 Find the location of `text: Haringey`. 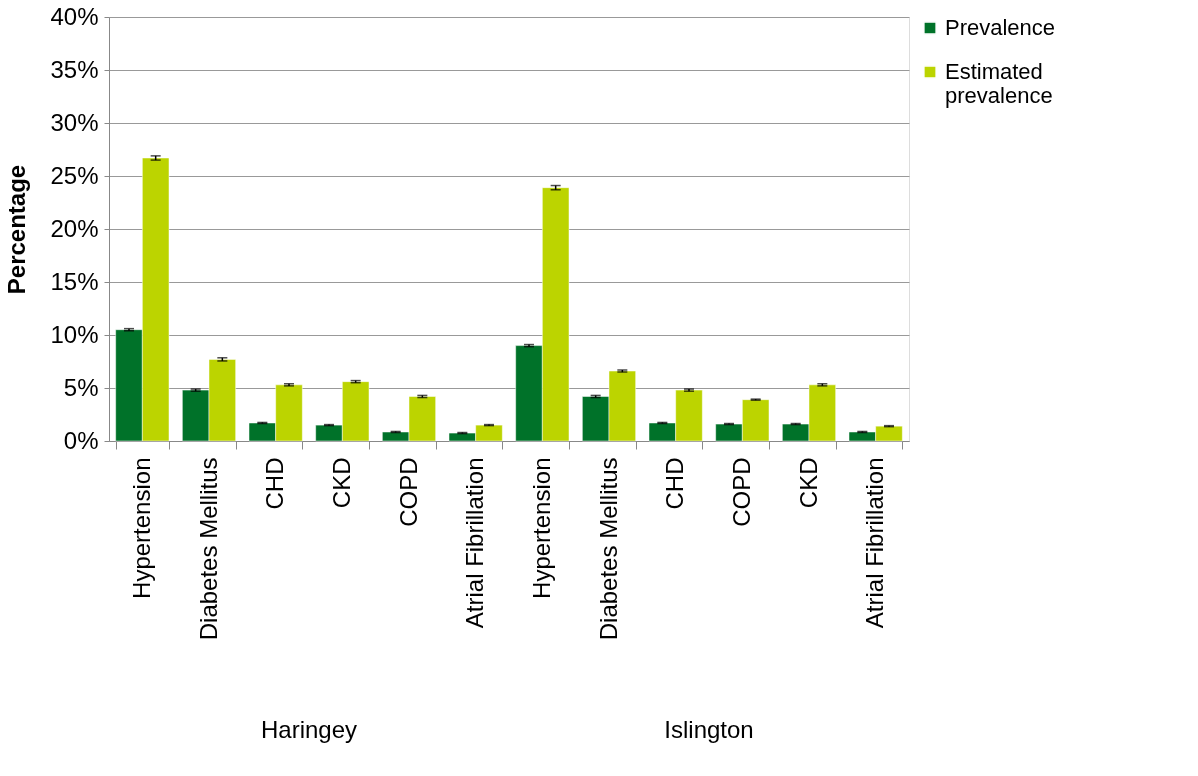

text: Haringey is located at coordinates (309, 729).